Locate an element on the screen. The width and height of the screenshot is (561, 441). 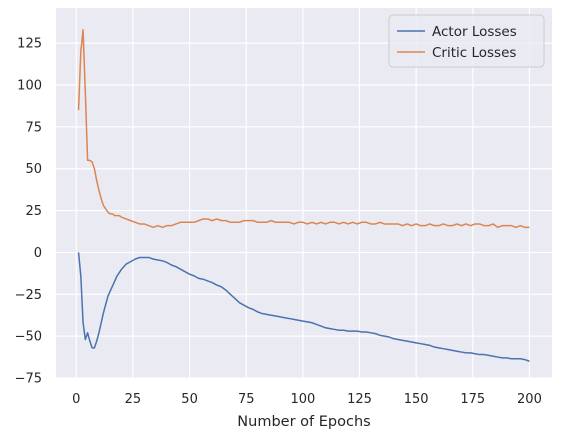
x-tick-label: 200 is located at coordinates (529, 399).